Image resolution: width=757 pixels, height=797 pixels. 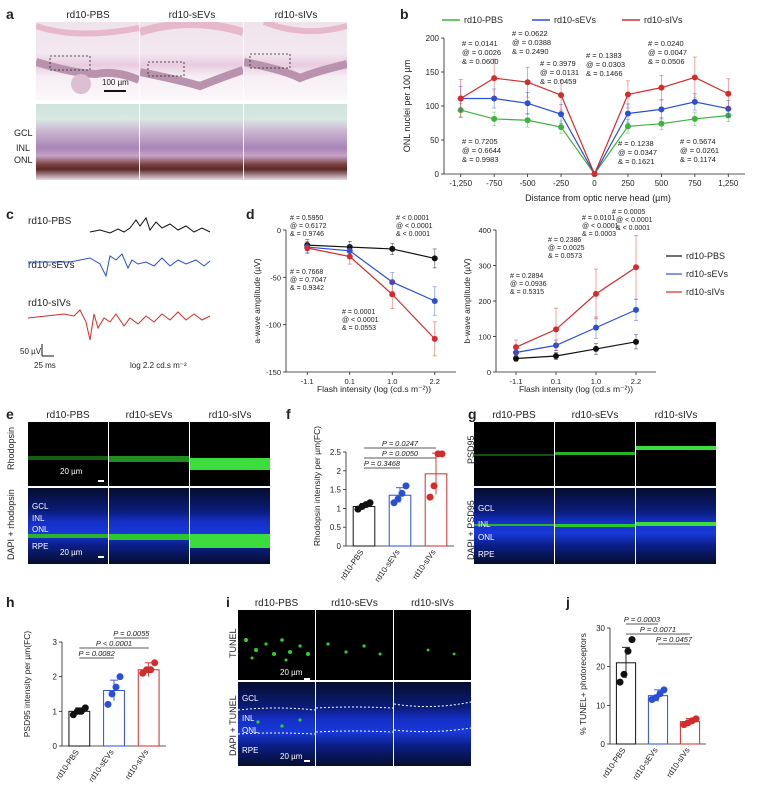 What do you see at coordinates (527, 292) in the screenshot?
I see `db-stat: & = 0.5315` at bounding box center [527, 292].